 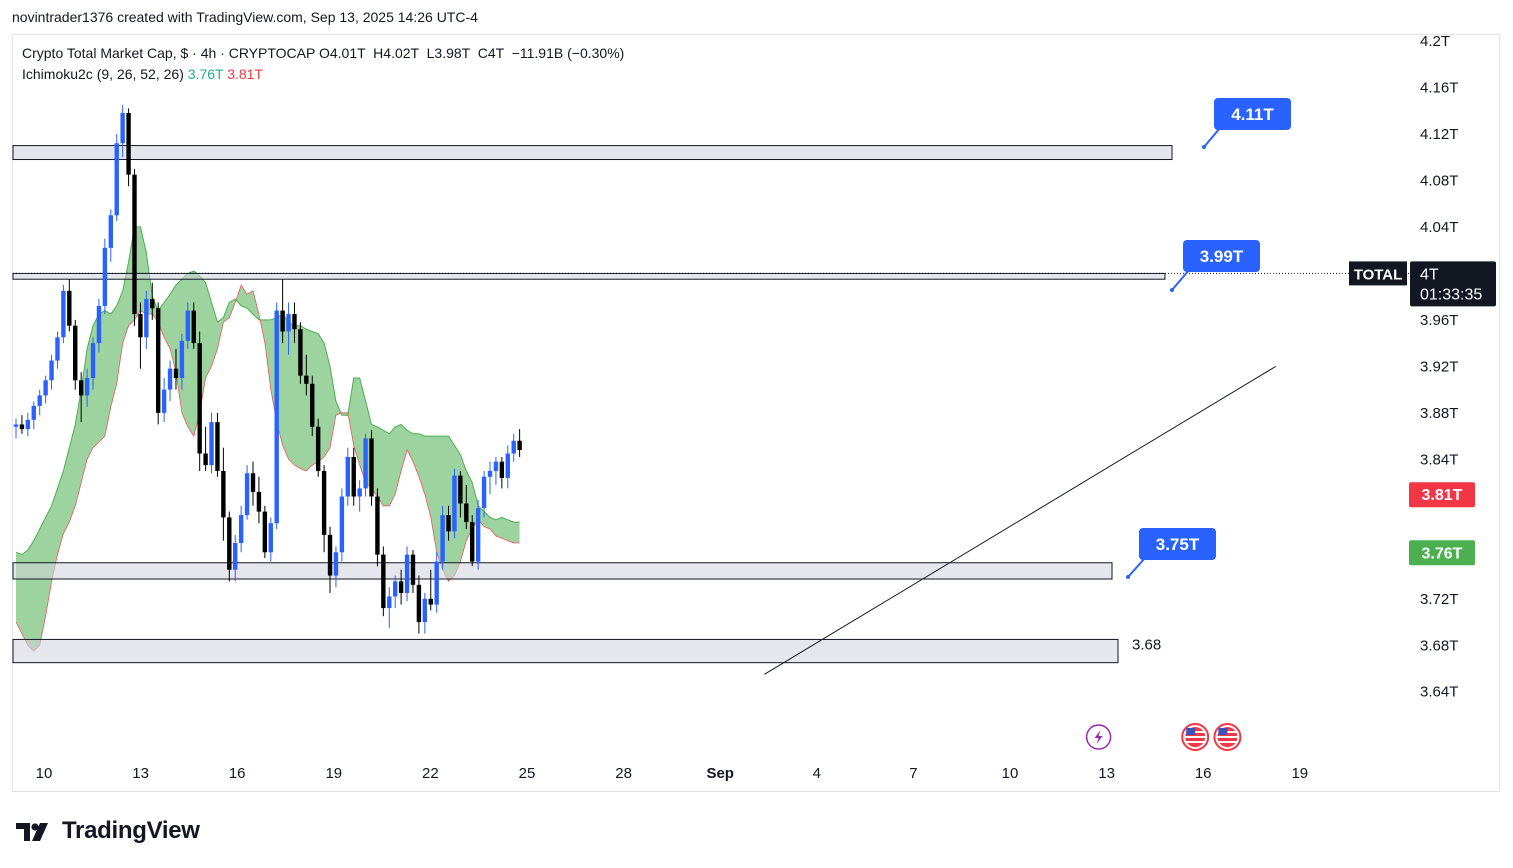 I want to click on price-callout: 3.99T, so click(x=1215, y=266).